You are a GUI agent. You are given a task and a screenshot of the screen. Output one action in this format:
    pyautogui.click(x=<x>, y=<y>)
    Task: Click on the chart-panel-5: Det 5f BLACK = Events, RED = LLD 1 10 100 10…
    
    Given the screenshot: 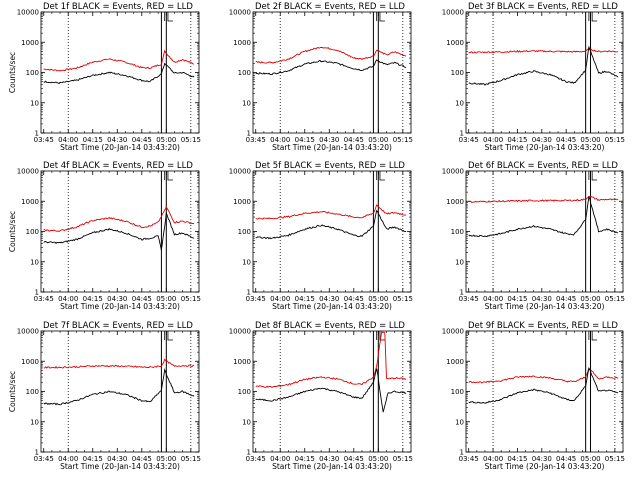 What is the action you would take?
    pyautogui.click(x=321, y=236)
    